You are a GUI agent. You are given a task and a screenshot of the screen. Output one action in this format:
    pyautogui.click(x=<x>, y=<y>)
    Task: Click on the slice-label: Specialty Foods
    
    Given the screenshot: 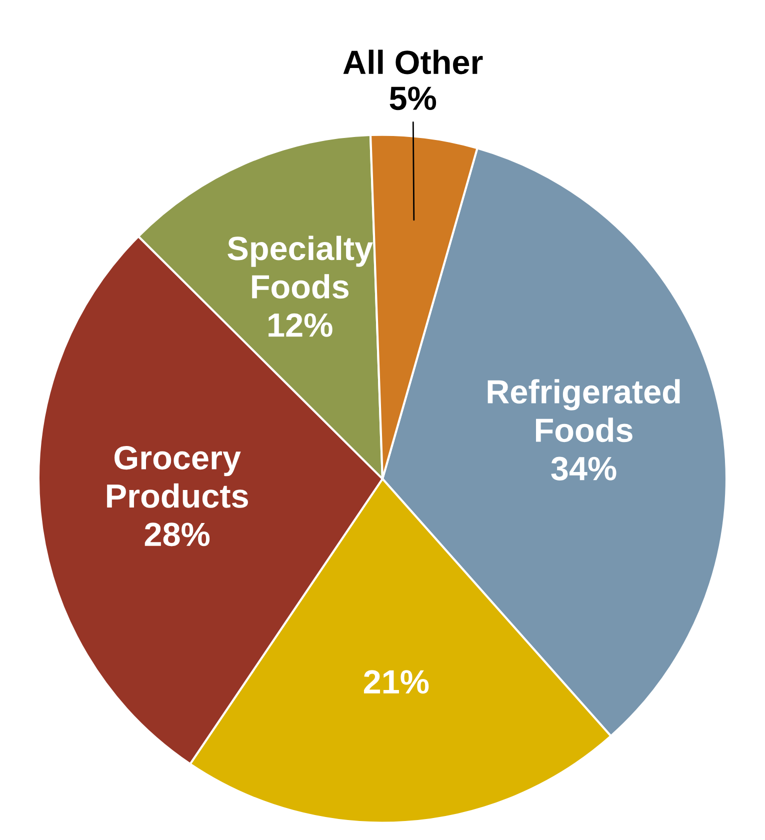 What is the action you would take?
    pyautogui.click(x=300, y=267)
    